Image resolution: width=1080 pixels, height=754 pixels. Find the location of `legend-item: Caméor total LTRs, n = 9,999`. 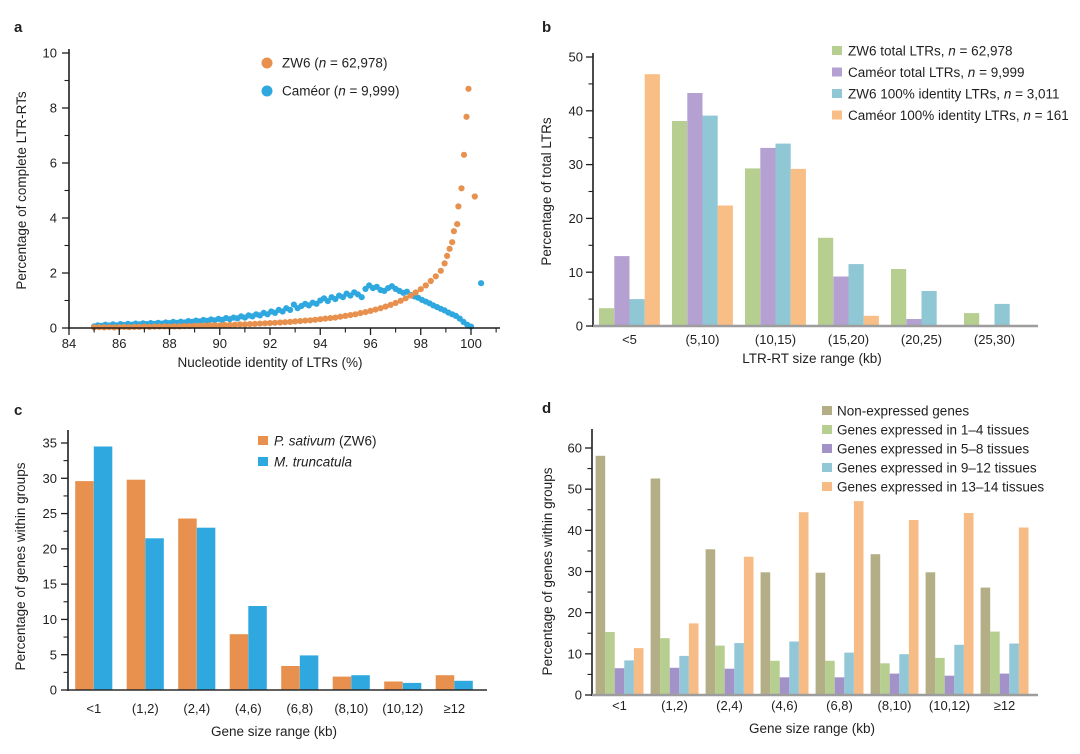

legend-item: Caméor total LTRs, n = 9,999 is located at coordinates (928, 72).